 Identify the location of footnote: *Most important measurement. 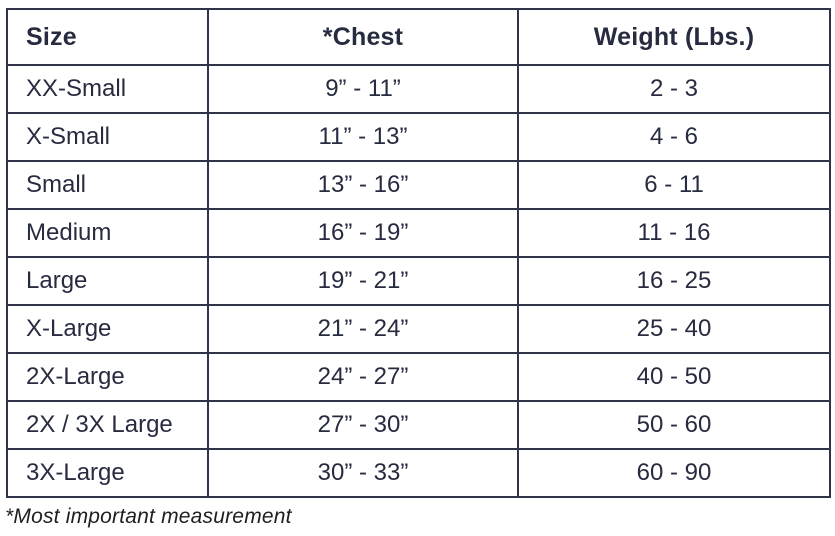
(148, 516).